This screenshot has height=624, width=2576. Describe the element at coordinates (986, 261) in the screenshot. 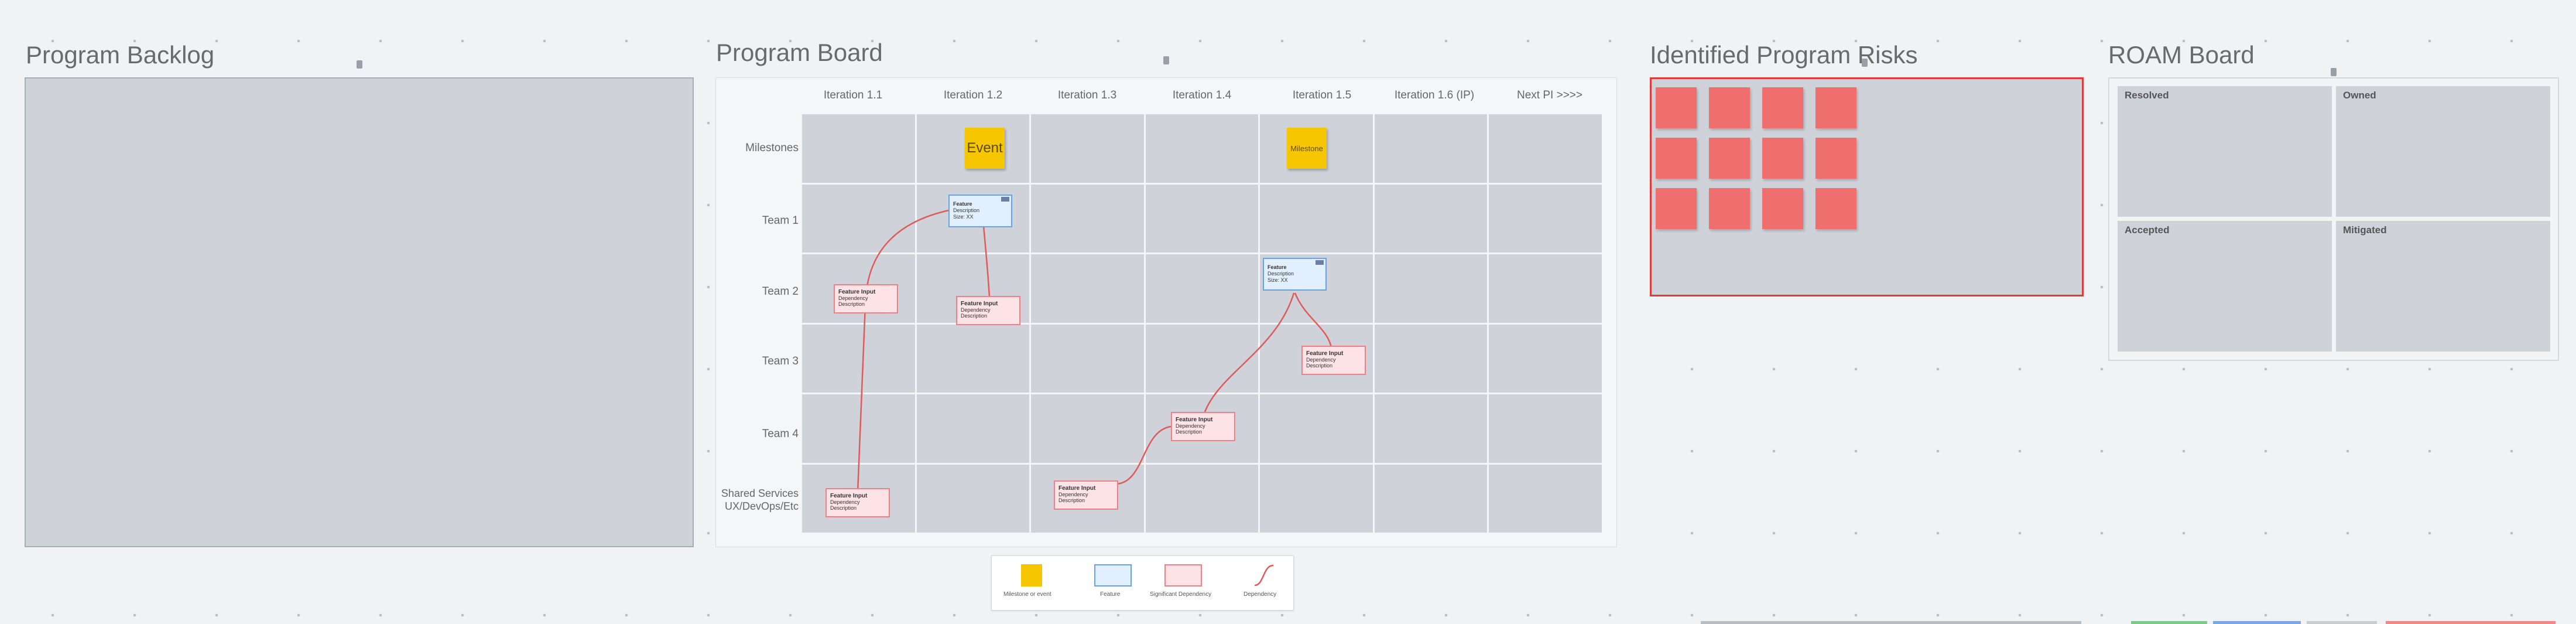

I see `connector-team1-to-team2-iter12` at that location.